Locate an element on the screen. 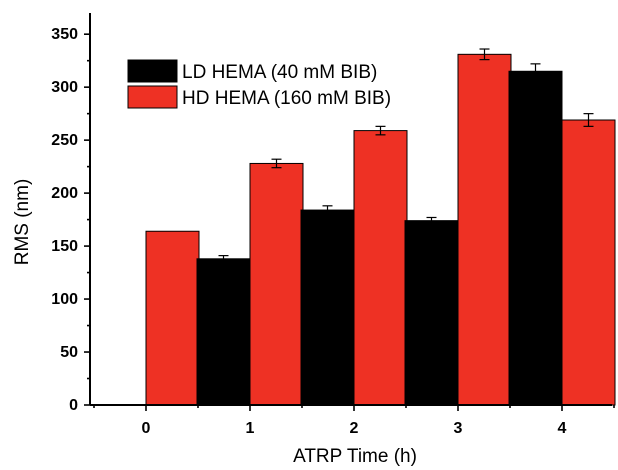  legend-label-ld: LD HEMA (40 mM BIB) is located at coordinates (279, 72).